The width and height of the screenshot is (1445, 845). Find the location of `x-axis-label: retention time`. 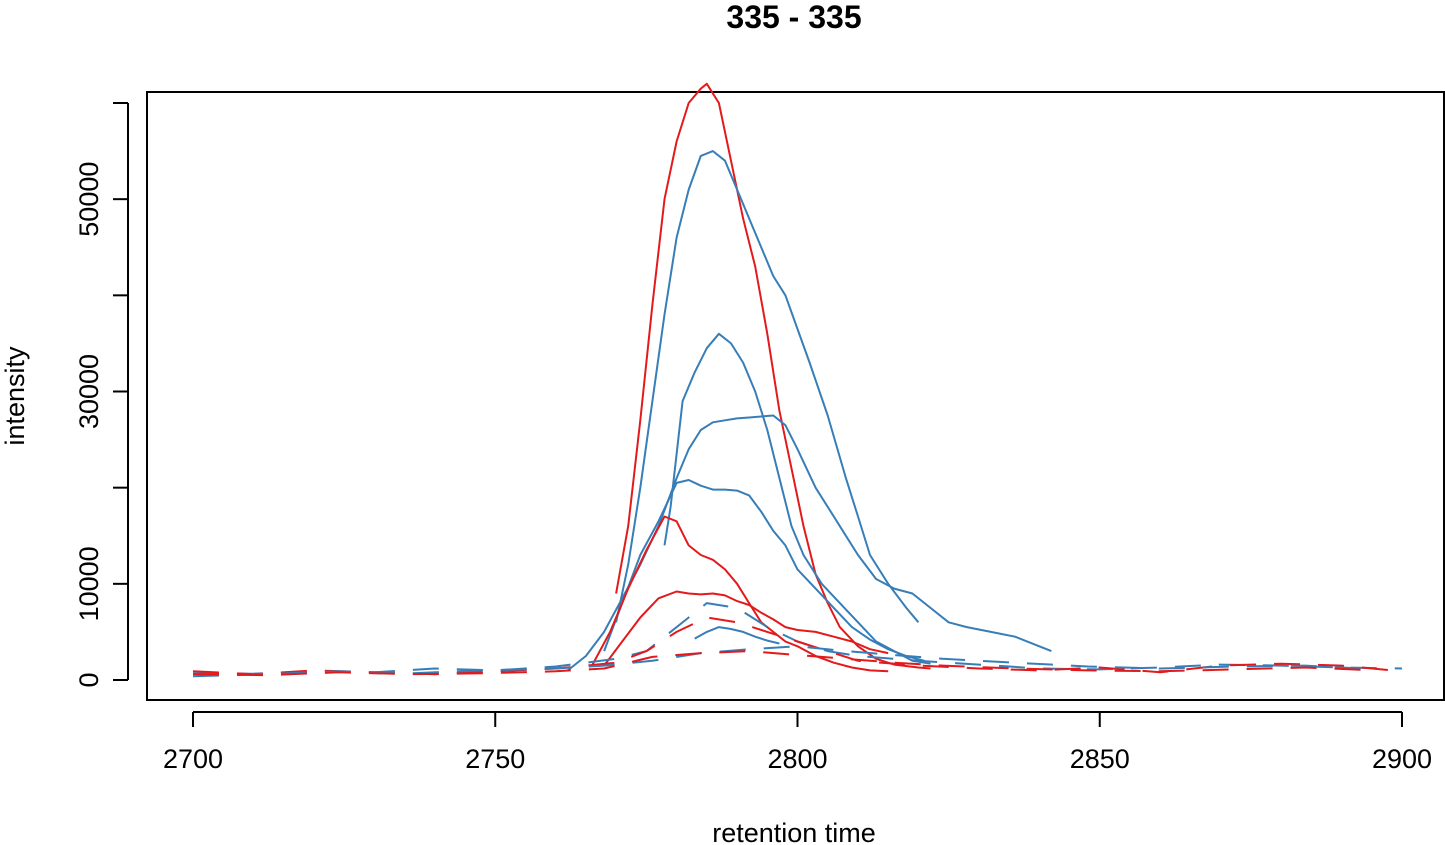

x-axis-label: retention time is located at coordinates (794, 831).